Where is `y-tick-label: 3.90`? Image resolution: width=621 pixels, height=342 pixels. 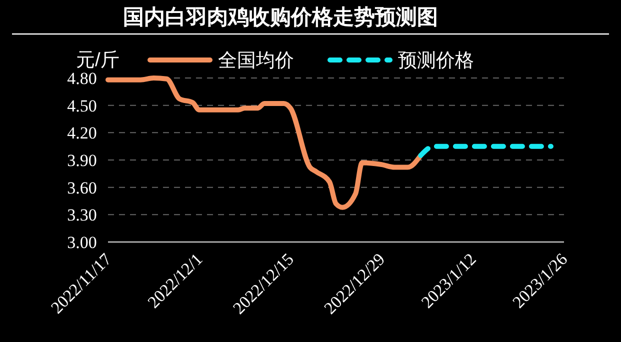 y-tick-label: 3.90 is located at coordinates (82, 160).